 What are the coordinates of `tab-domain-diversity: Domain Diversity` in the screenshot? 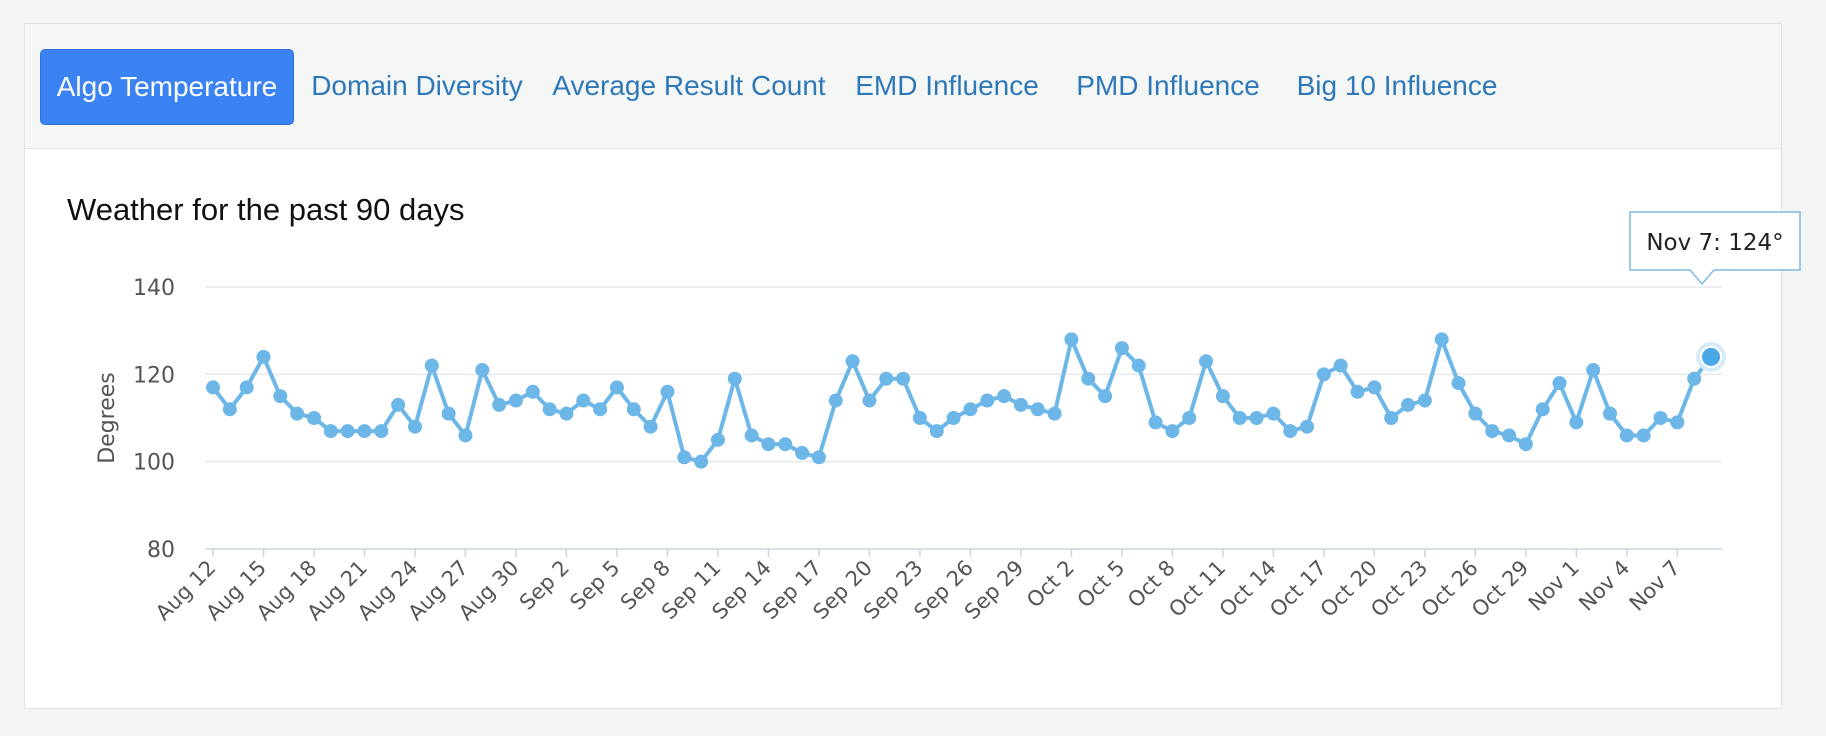 It's located at (417, 85).